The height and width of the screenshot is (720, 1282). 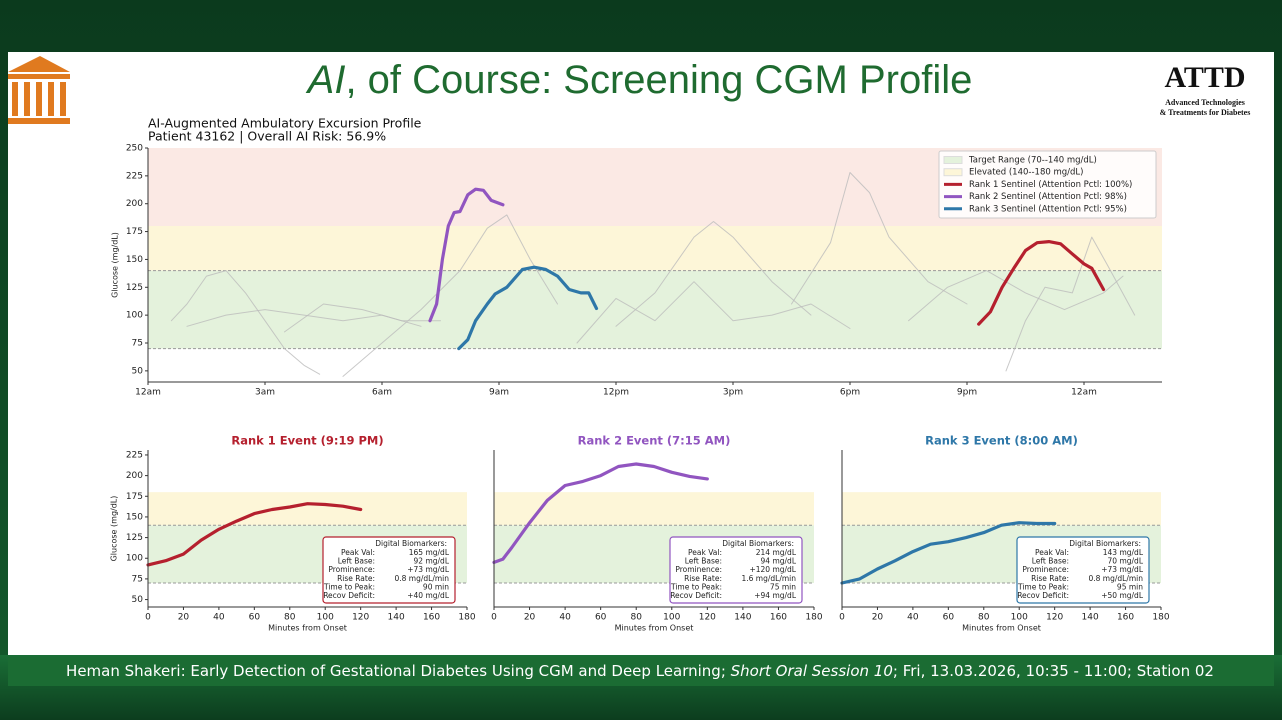 What do you see at coordinates (1048, 209) in the screenshot?
I see `legend-label: Rank 3 Sentinel (Attention Pctl: 95%)` at bounding box center [1048, 209].